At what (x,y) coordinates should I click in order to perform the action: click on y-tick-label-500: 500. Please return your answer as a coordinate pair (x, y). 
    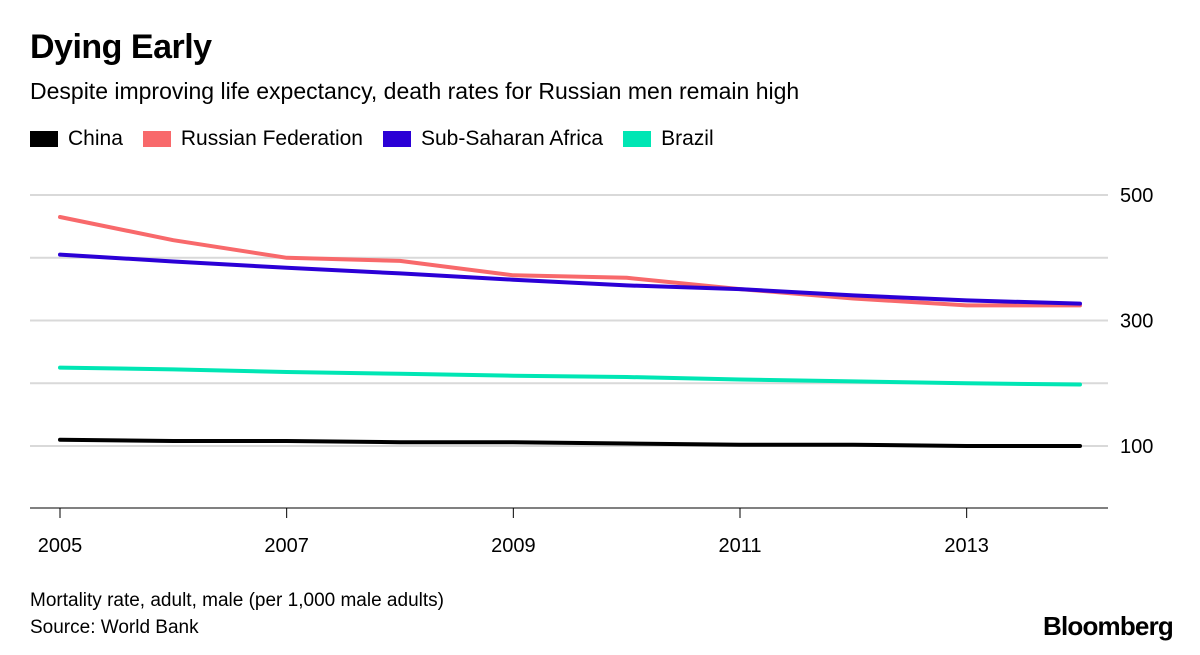
    Looking at the image, I should click on (1136, 196).